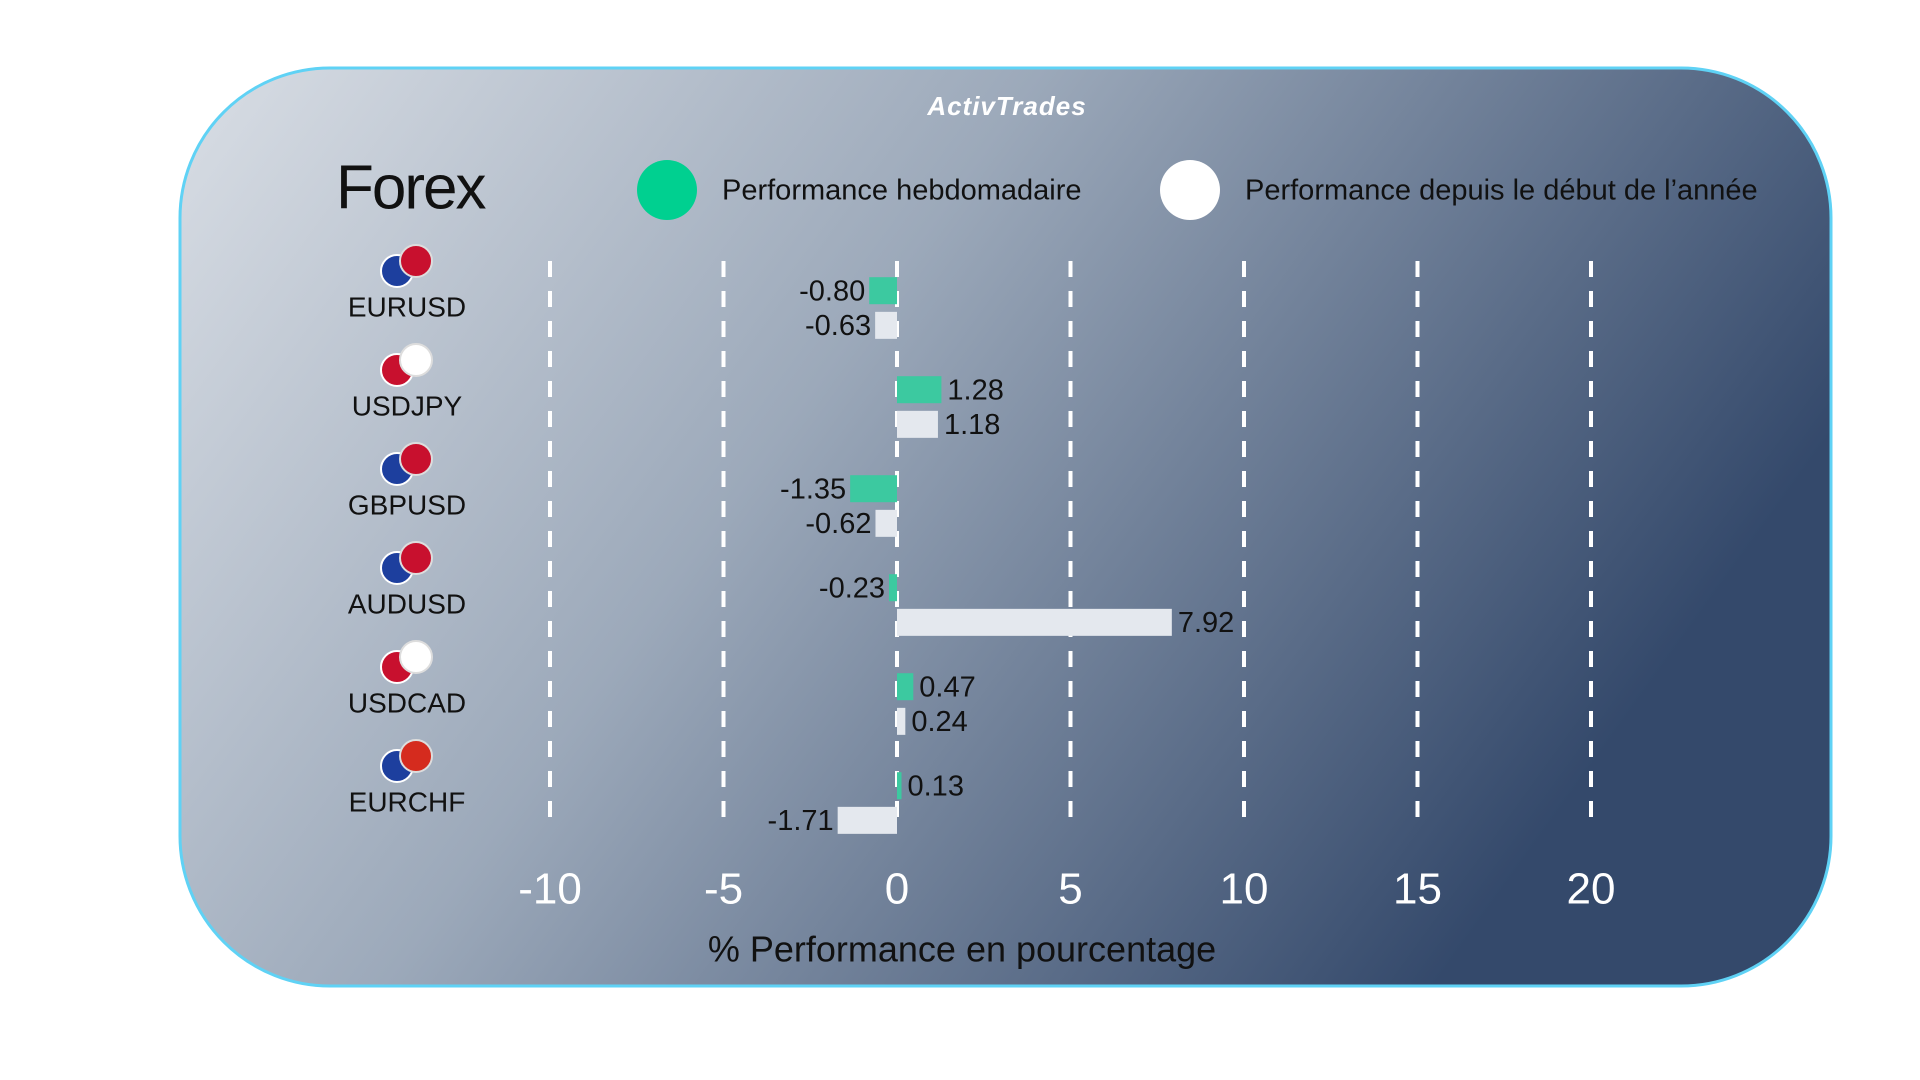 This screenshot has width=1920, height=1080. I want to click on value-label: 0.47, so click(947, 687).